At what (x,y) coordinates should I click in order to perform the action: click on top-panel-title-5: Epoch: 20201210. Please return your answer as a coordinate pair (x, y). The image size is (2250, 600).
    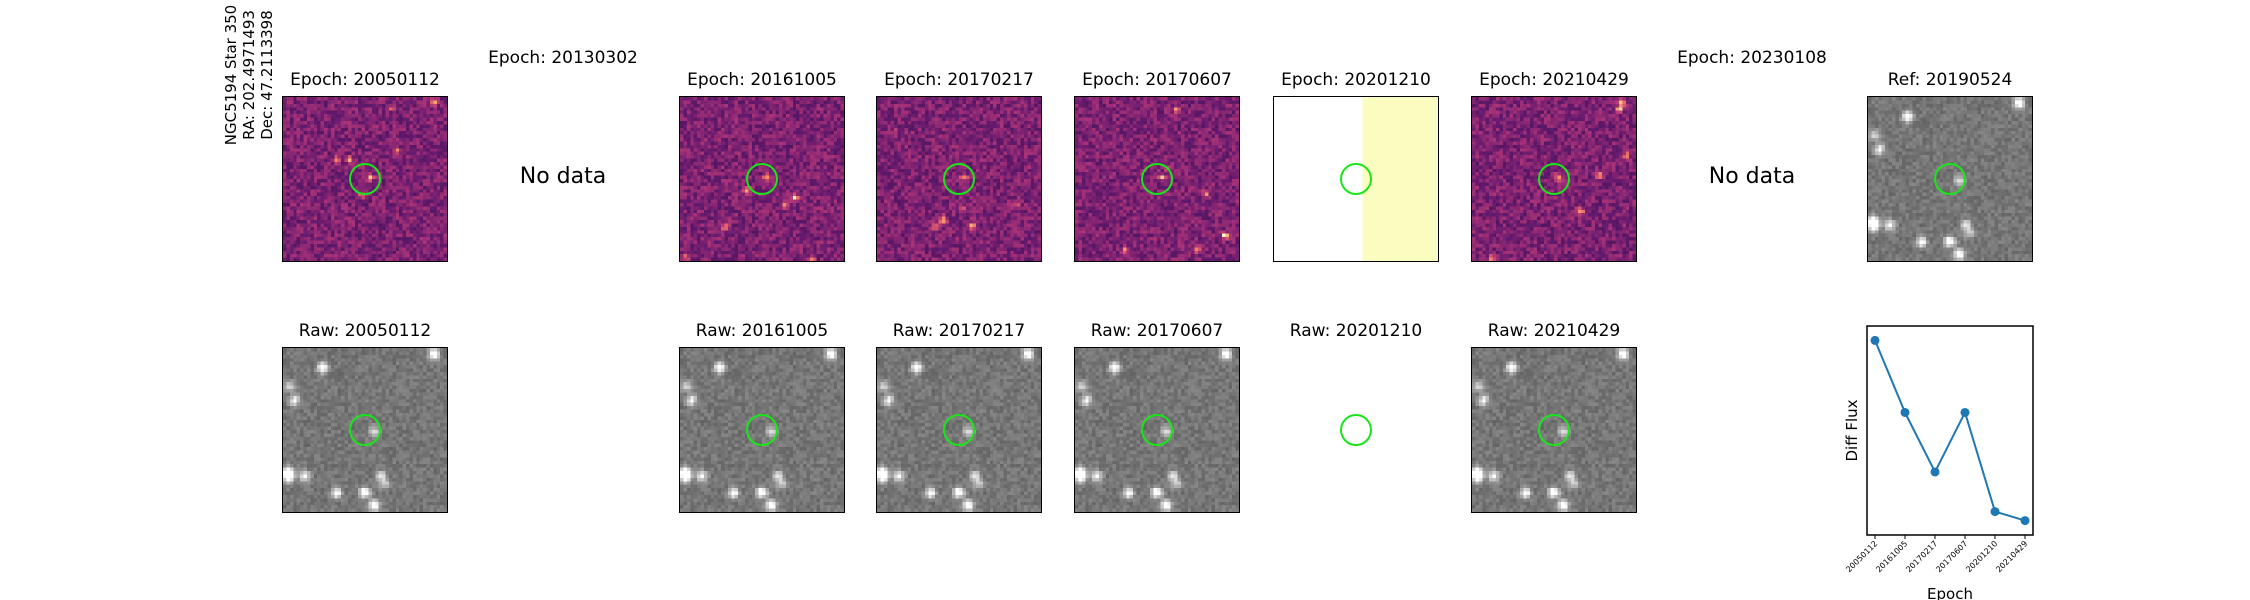
    Looking at the image, I should click on (1356, 80).